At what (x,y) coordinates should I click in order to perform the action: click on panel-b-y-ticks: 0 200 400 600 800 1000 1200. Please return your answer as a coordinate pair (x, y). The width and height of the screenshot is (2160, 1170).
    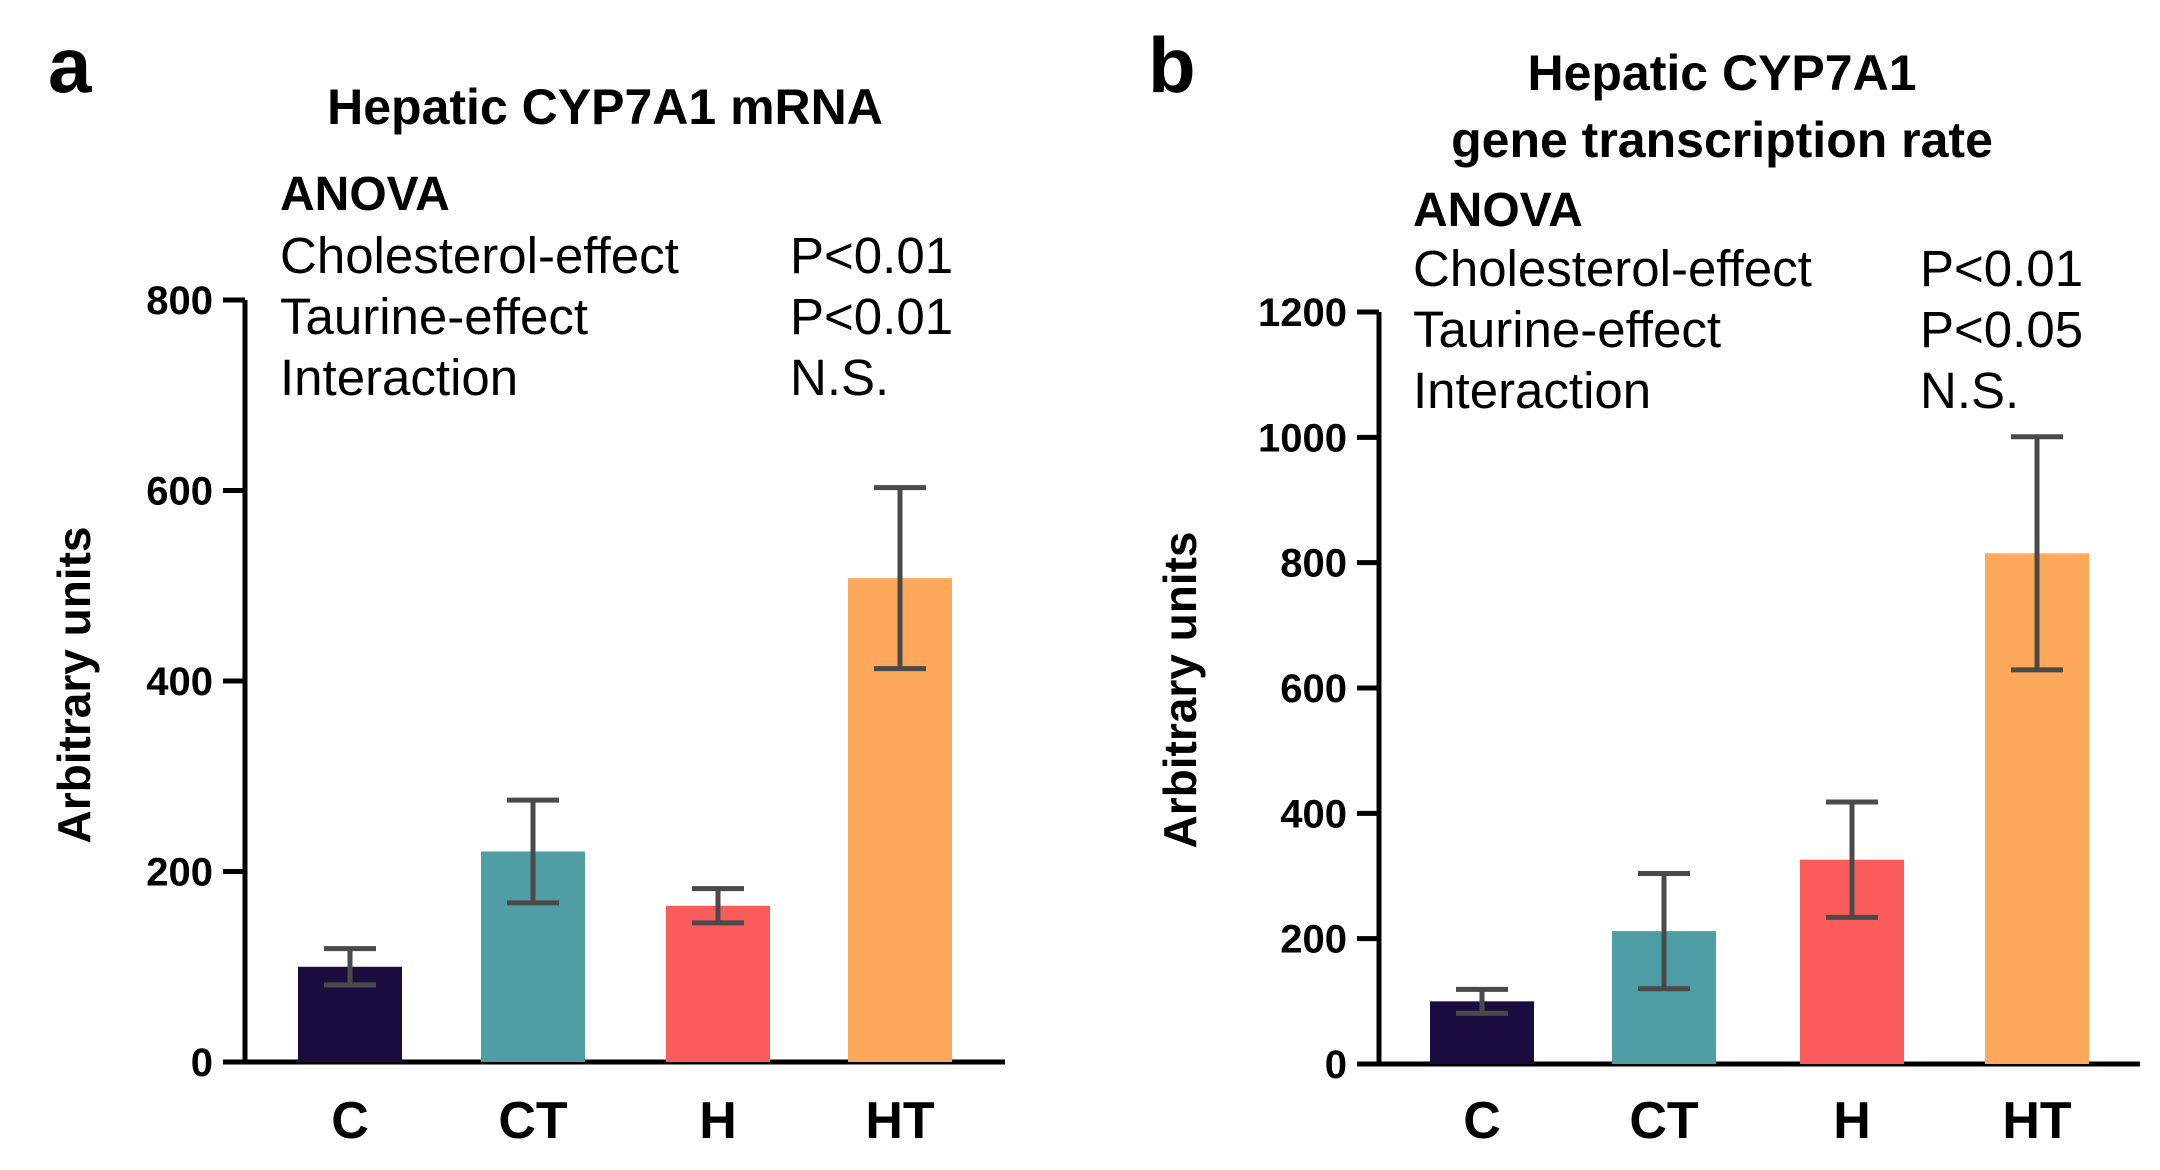
    Looking at the image, I should click on (1318, 689).